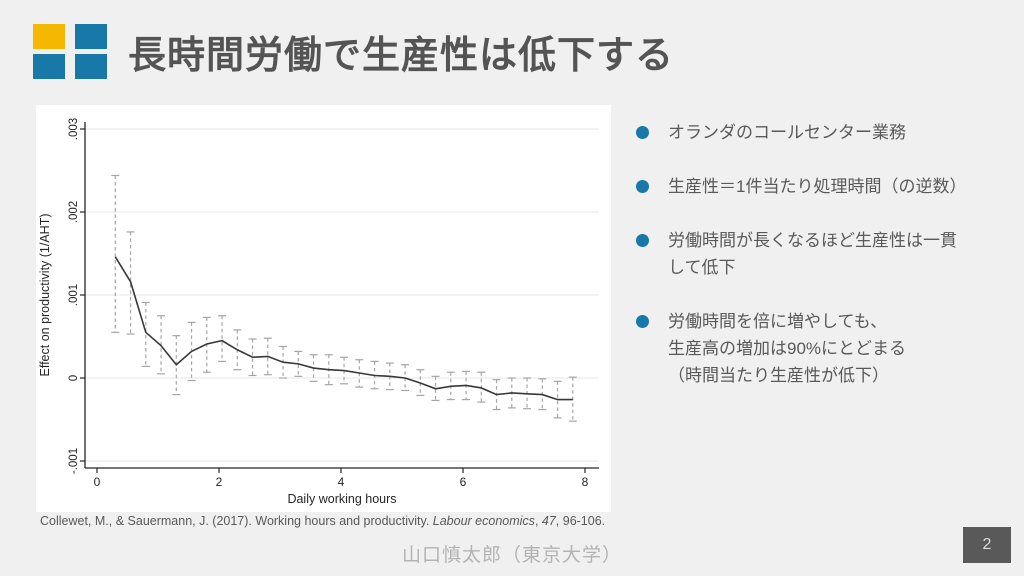  What do you see at coordinates (74, 461) in the screenshot?
I see `svg-text: -.001` at bounding box center [74, 461].